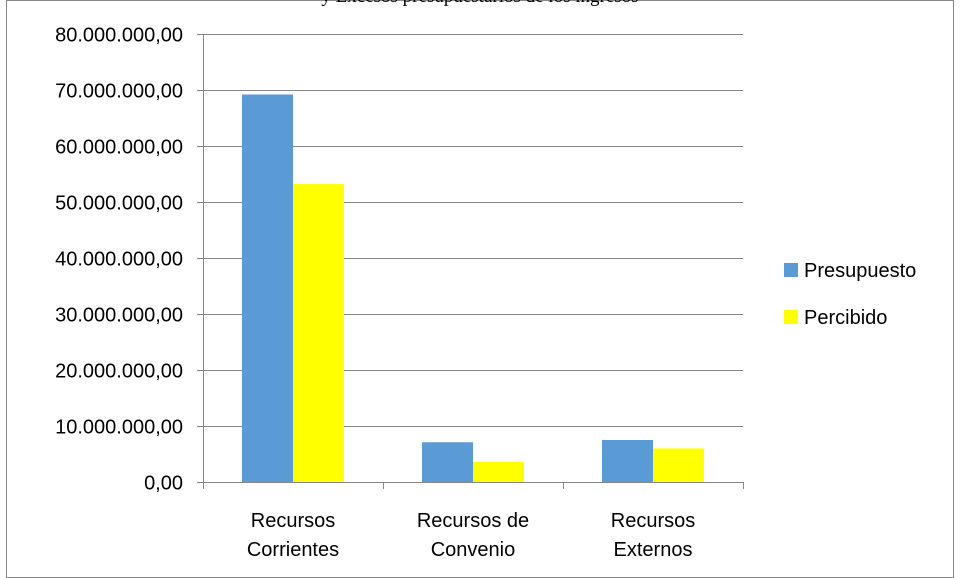  What do you see at coordinates (653, 550) in the screenshot?
I see `x-category-label: Externos` at bounding box center [653, 550].